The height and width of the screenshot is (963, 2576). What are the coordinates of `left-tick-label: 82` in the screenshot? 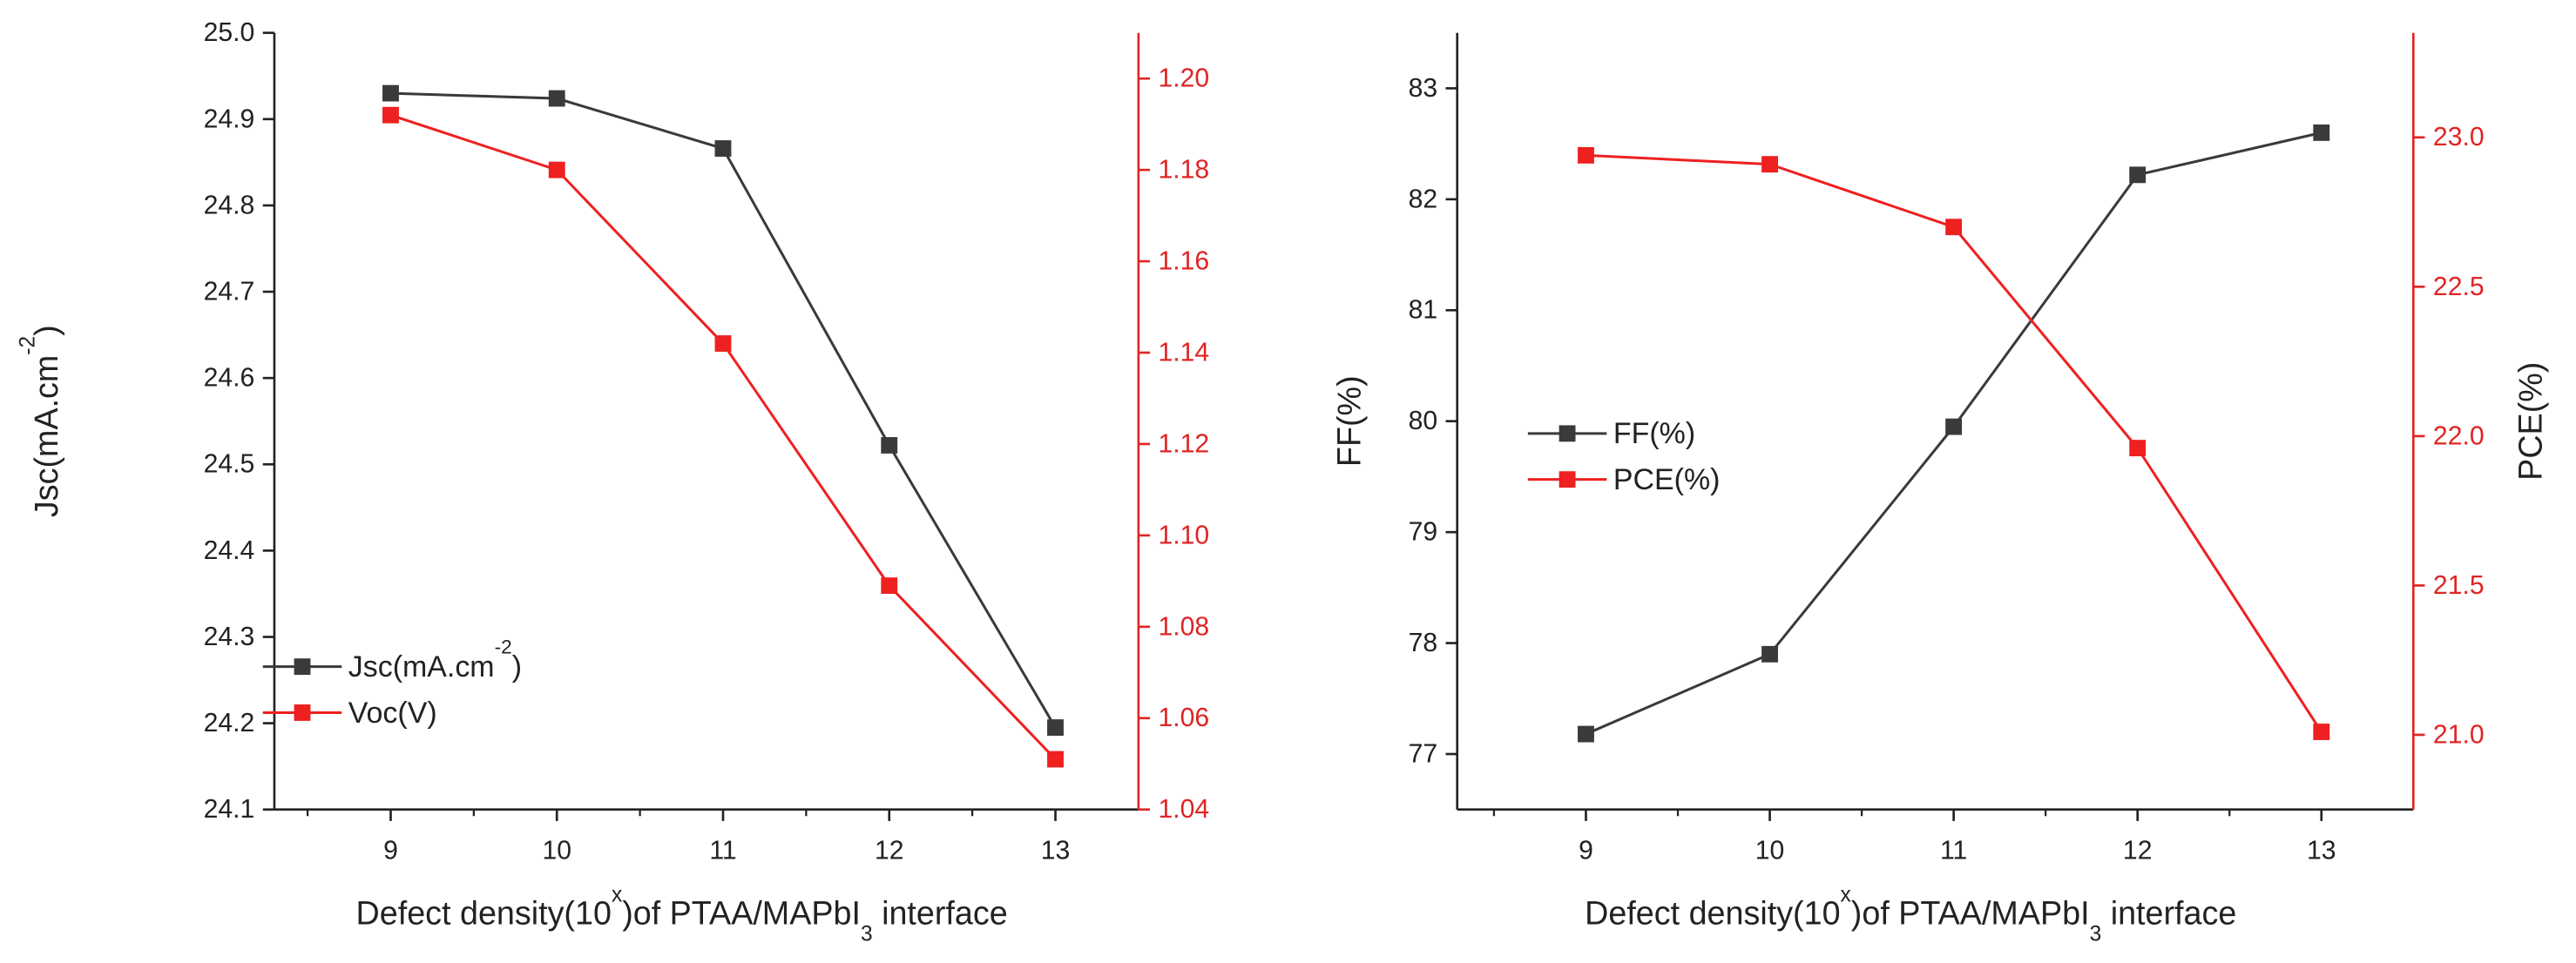 It's located at (1423, 199).